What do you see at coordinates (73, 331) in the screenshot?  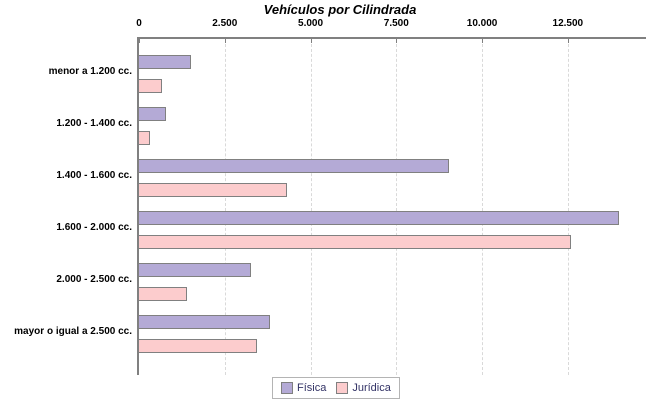 I see `category-label: mayor o igual a 2.500 cc.` at bounding box center [73, 331].